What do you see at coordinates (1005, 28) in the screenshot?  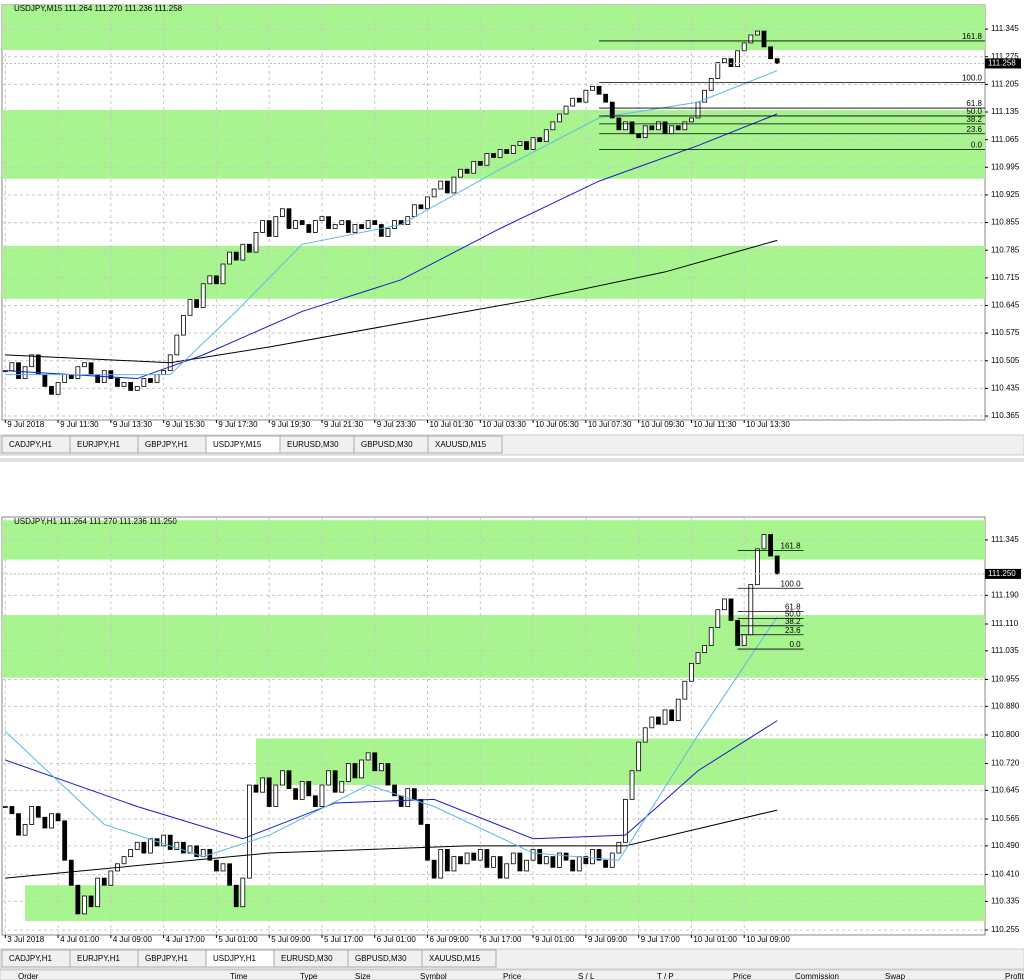 I see `y-tick-label: 111.345` at bounding box center [1005, 28].